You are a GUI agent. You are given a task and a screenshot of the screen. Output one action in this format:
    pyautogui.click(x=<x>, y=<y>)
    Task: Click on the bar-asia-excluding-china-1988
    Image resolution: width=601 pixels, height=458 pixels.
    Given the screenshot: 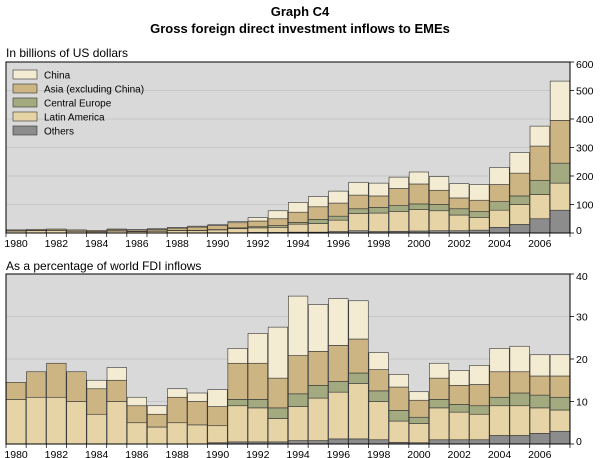 What is the action you would take?
    pyautogui.click(x=177, y=410)
    